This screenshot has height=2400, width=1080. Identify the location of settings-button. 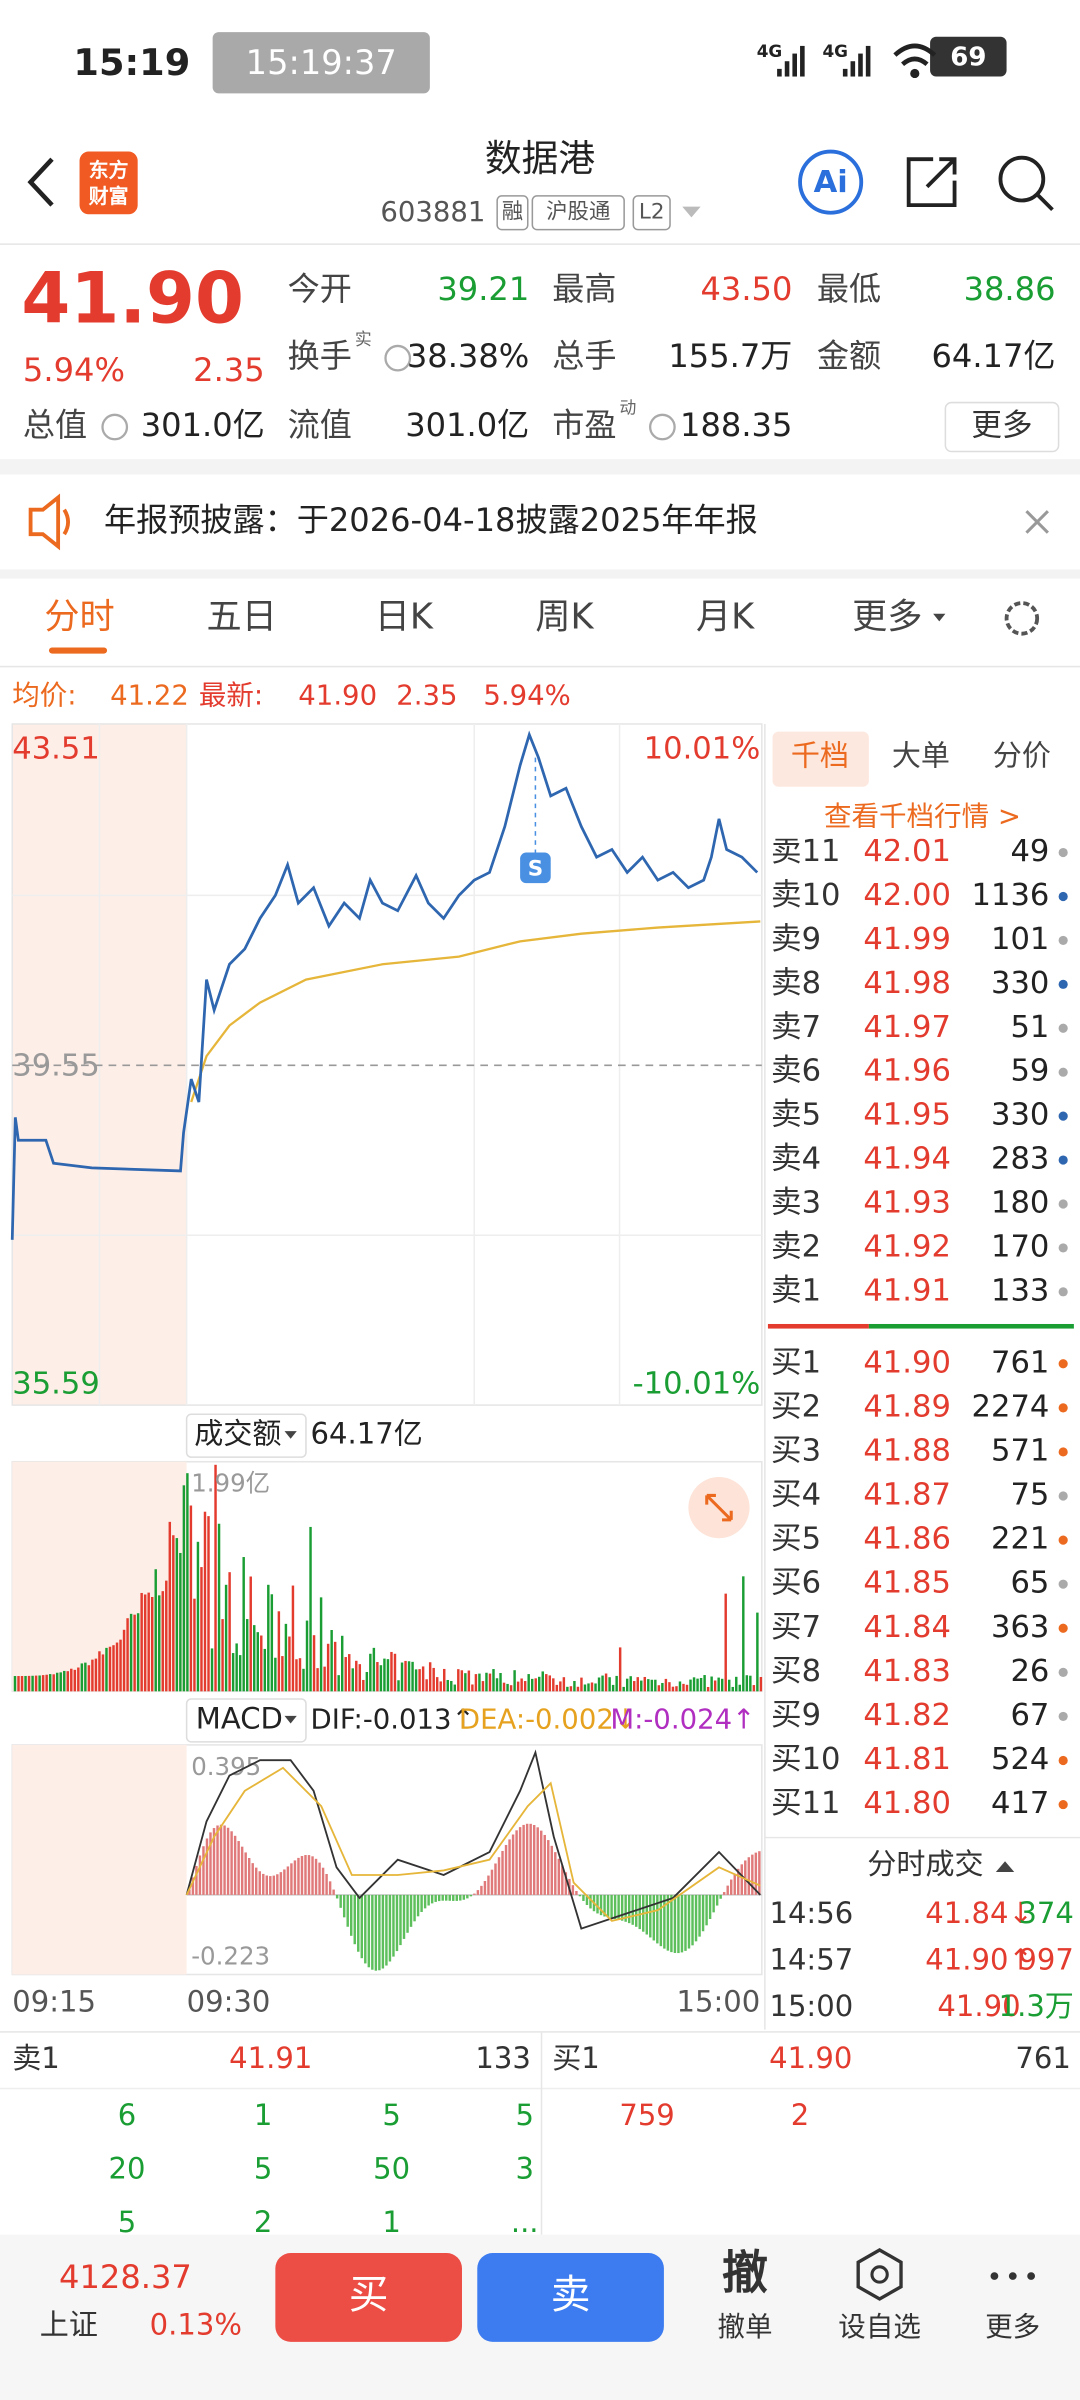
(1022, 618).